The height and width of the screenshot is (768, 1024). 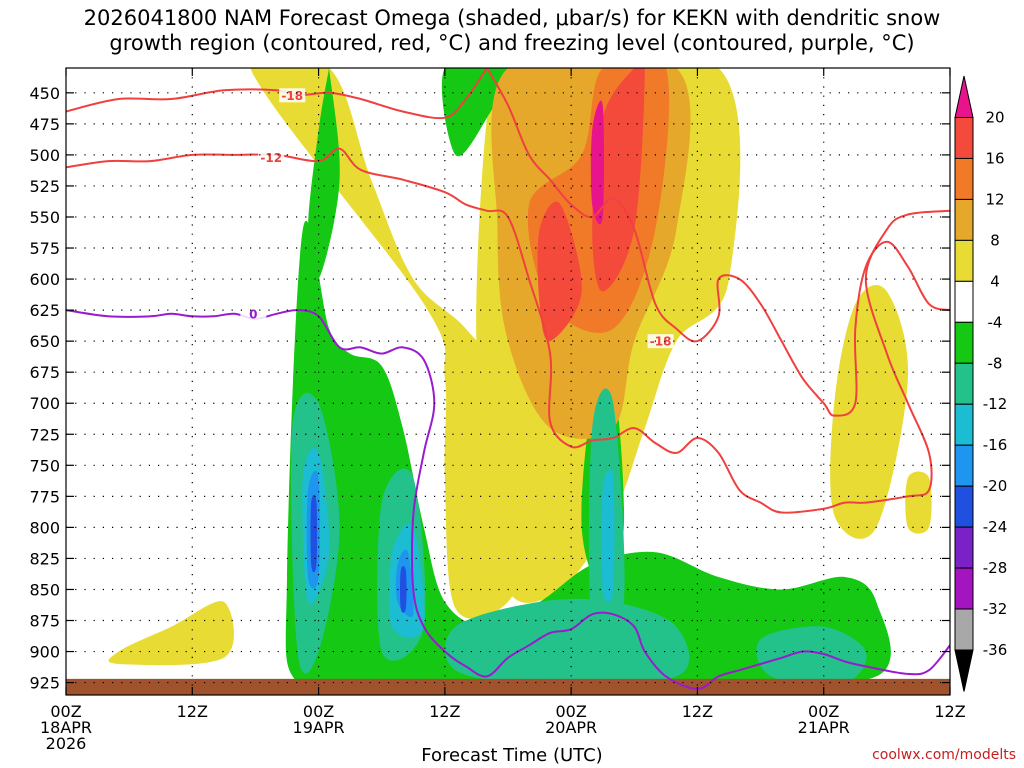 What do you see at coordinates (995, 609) in the screenshot?
I see `colorbar-label-12: -32` at bounding box center [995, 609].